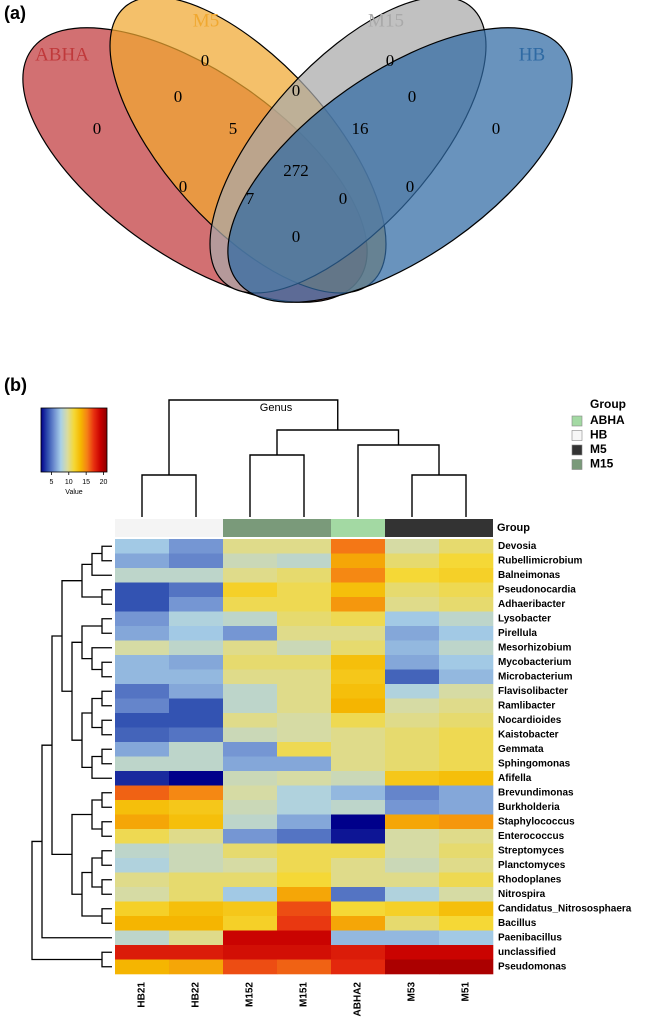 Image resolution: width=660 pixels, height=1021 pixels. What do you see at coordinates (529, 807) in the screenshot?
I see `row-label: Burkholderia` at bounding box center [529, 807].